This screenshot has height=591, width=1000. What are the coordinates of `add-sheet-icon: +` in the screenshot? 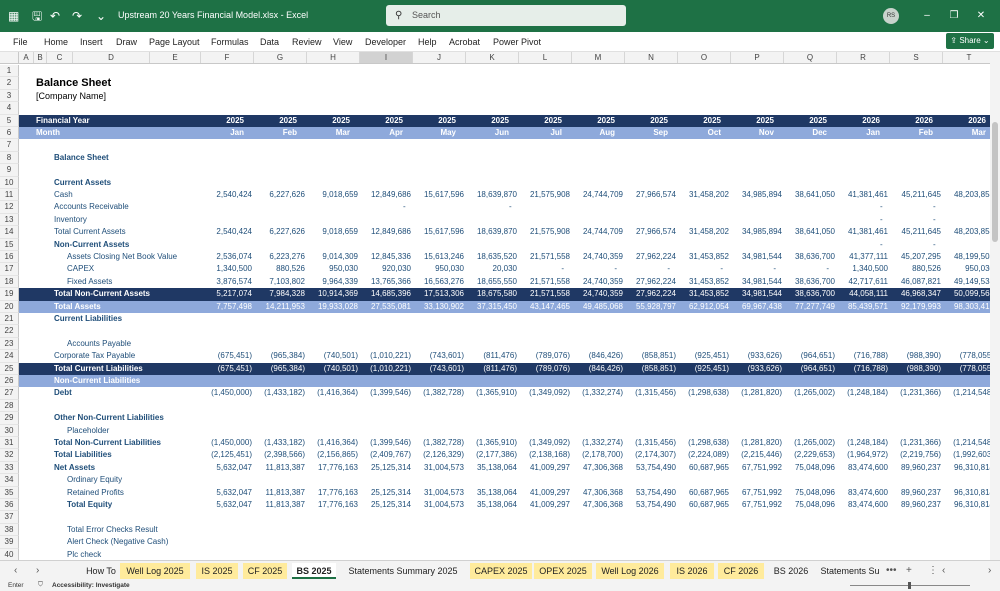 It's located at (909, 570).